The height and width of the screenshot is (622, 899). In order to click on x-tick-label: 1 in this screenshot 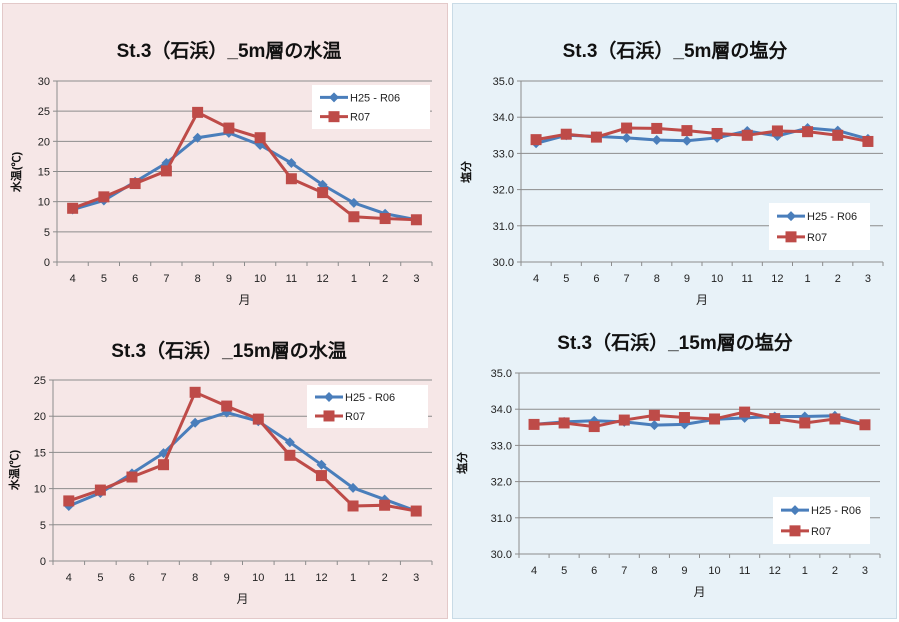, I will do `click(353, 578)`.